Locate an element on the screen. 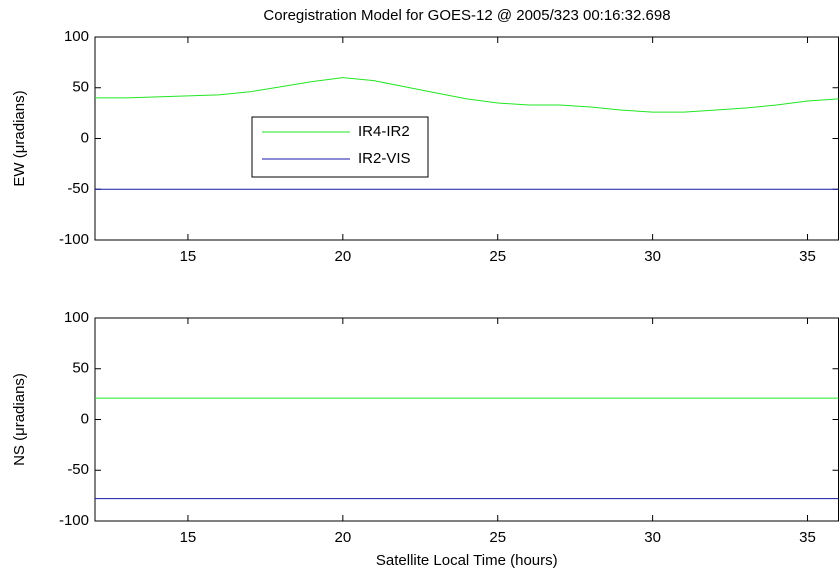  legend-label: IR2-VIS is located at coordinates (384, 158).